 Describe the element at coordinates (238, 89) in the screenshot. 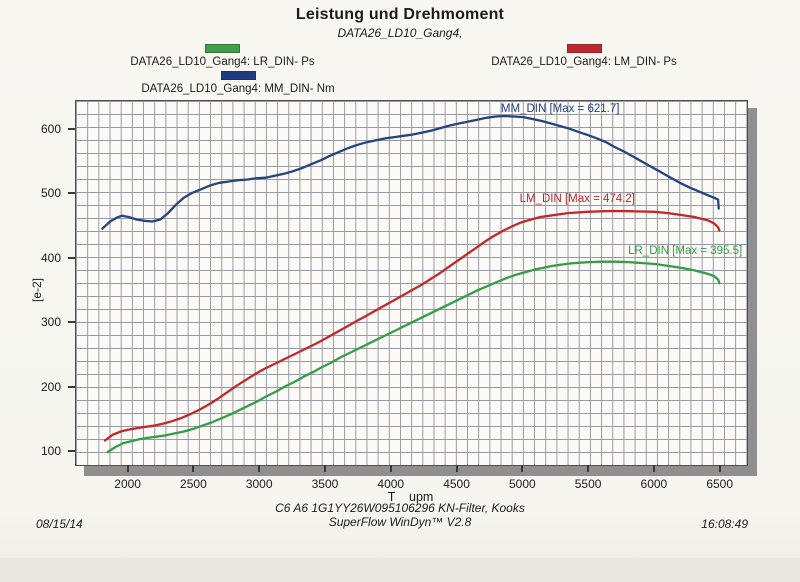

I see `legend-label-mm-din: DATA26_LD10_Gang4: MM_DIN- Nm` at that location.